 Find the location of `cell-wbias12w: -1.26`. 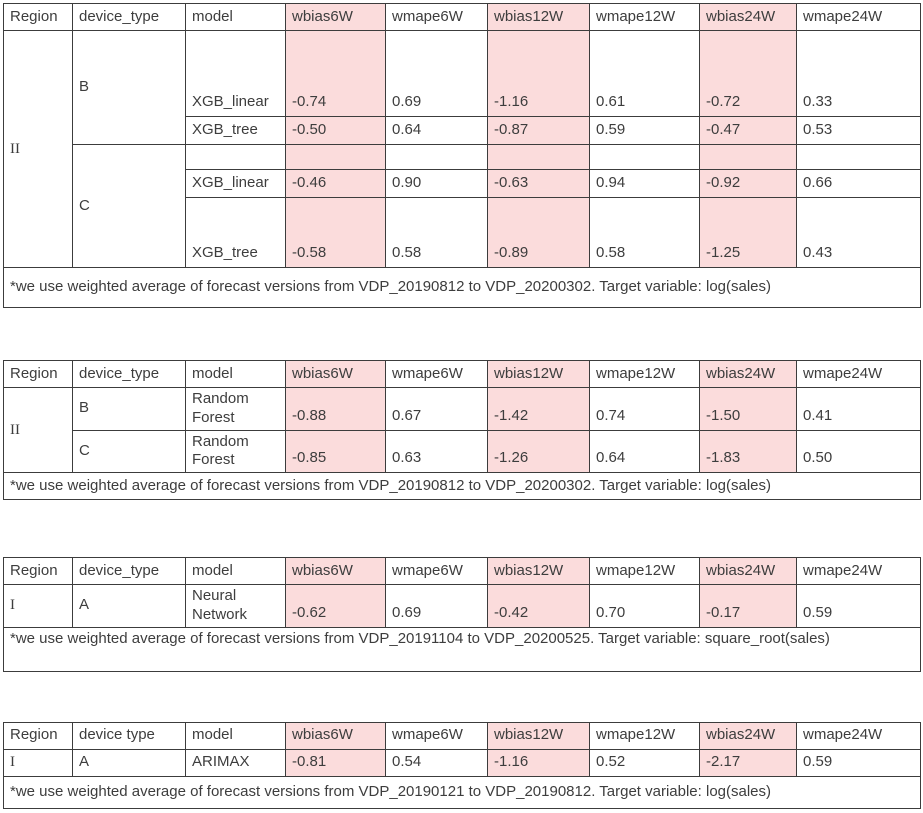

cell-wbias12w: -1.26 is located at coordinates (538, 451).